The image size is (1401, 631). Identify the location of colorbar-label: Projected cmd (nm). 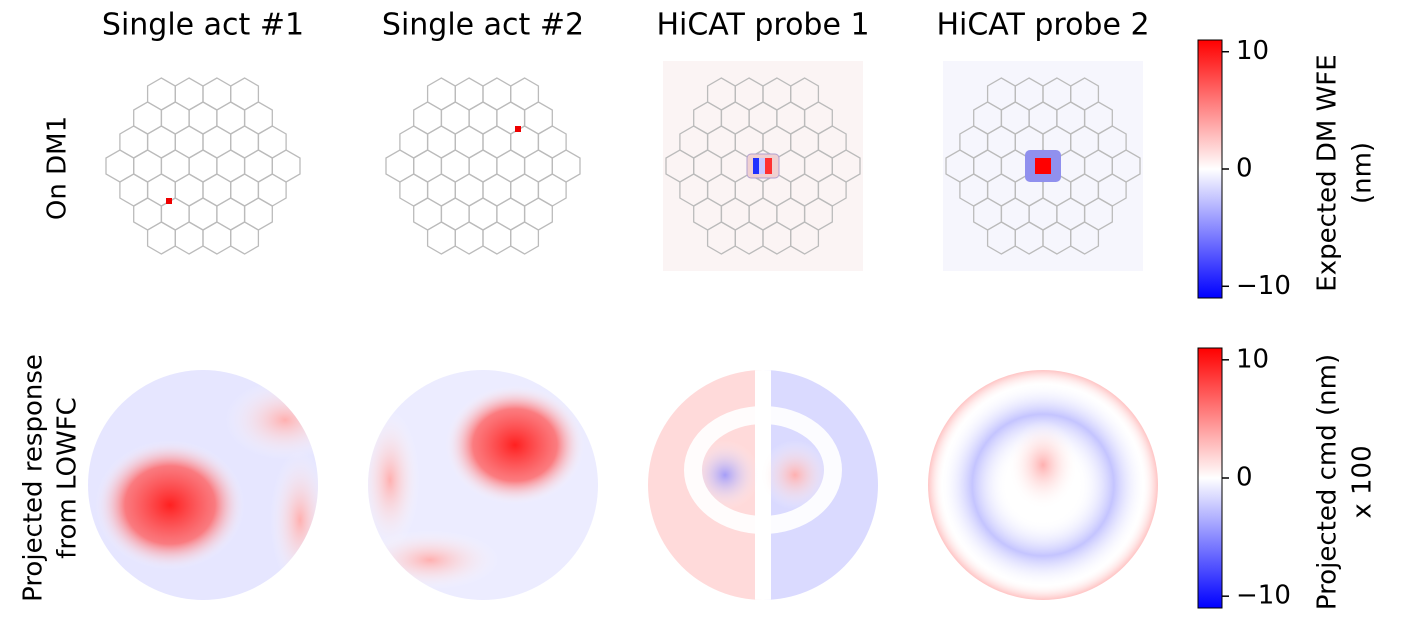
(1328, 482).